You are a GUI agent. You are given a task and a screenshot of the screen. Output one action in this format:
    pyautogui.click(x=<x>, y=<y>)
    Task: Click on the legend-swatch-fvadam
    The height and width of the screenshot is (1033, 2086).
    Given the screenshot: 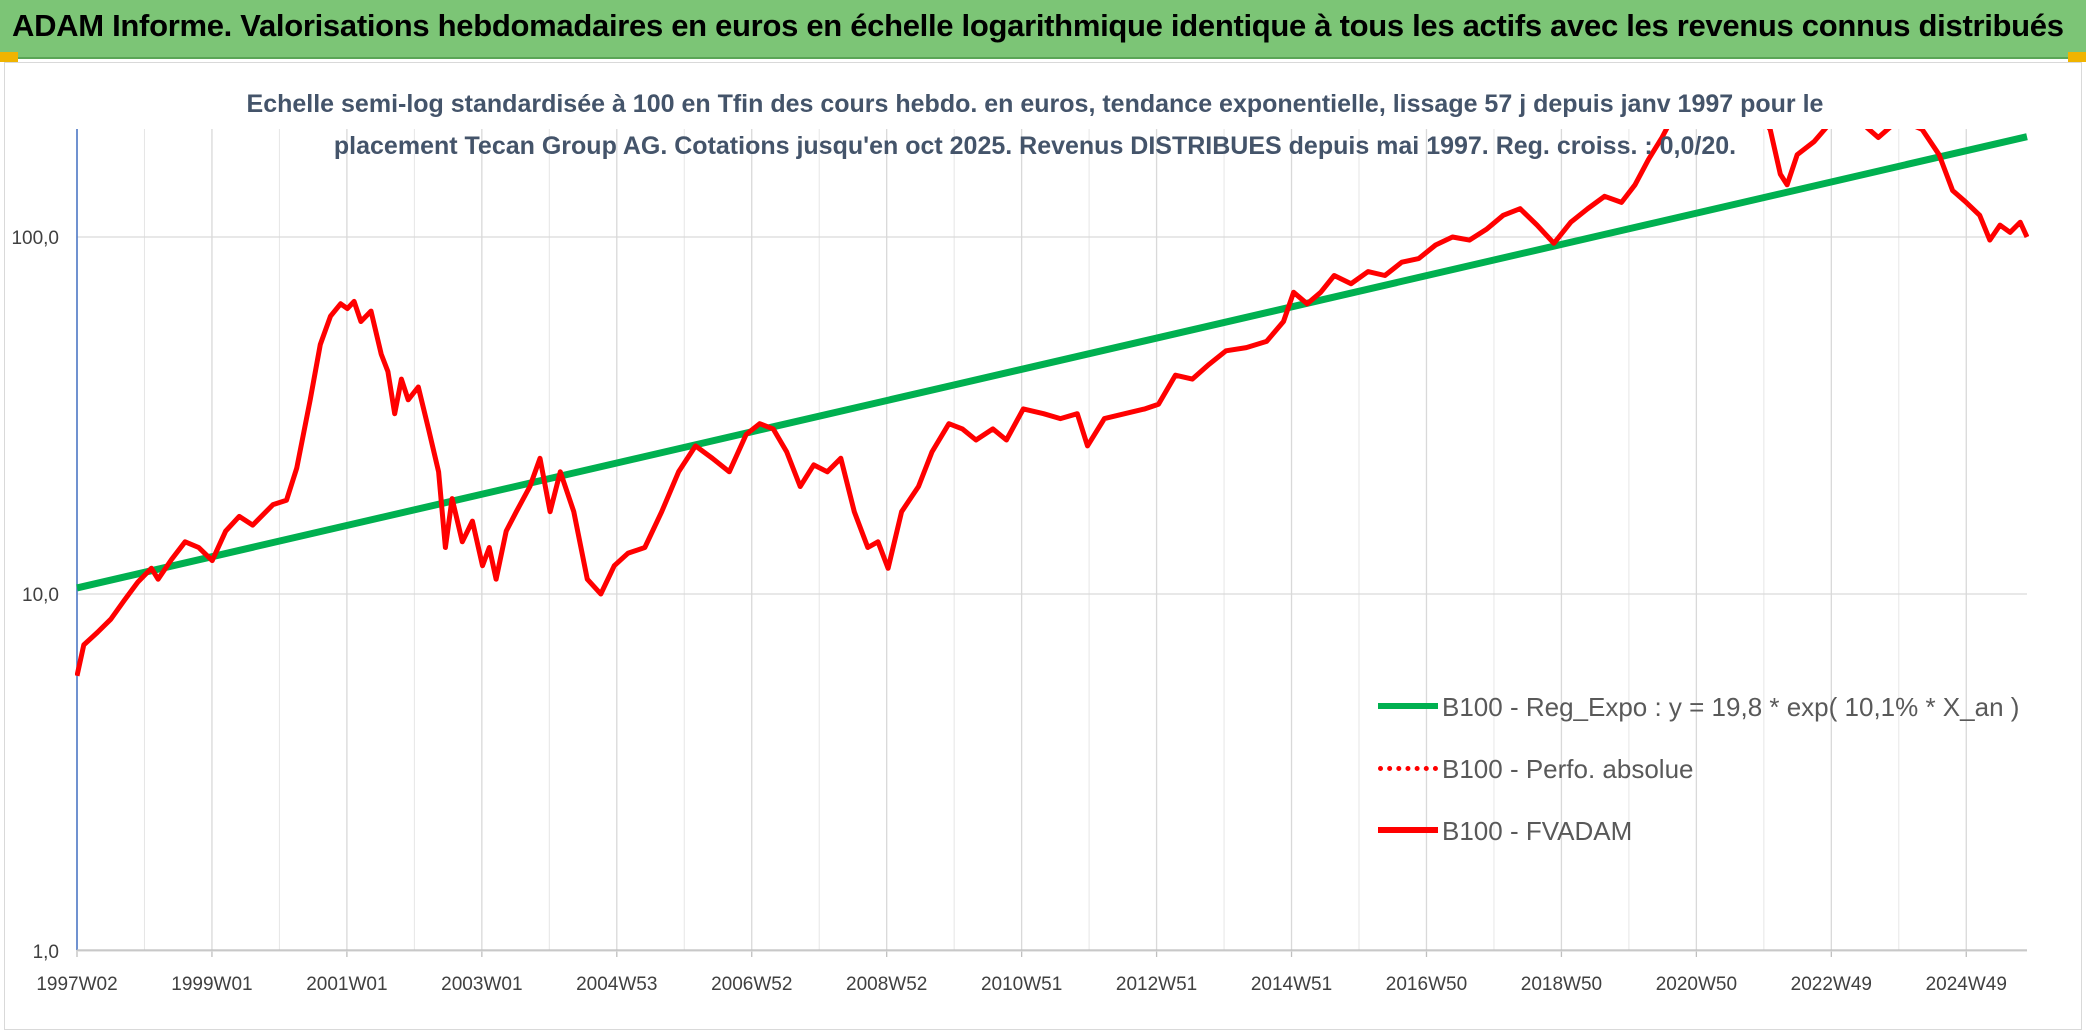 What is the action you would take?
    pyautogui.click(x=1408, y=830)
    